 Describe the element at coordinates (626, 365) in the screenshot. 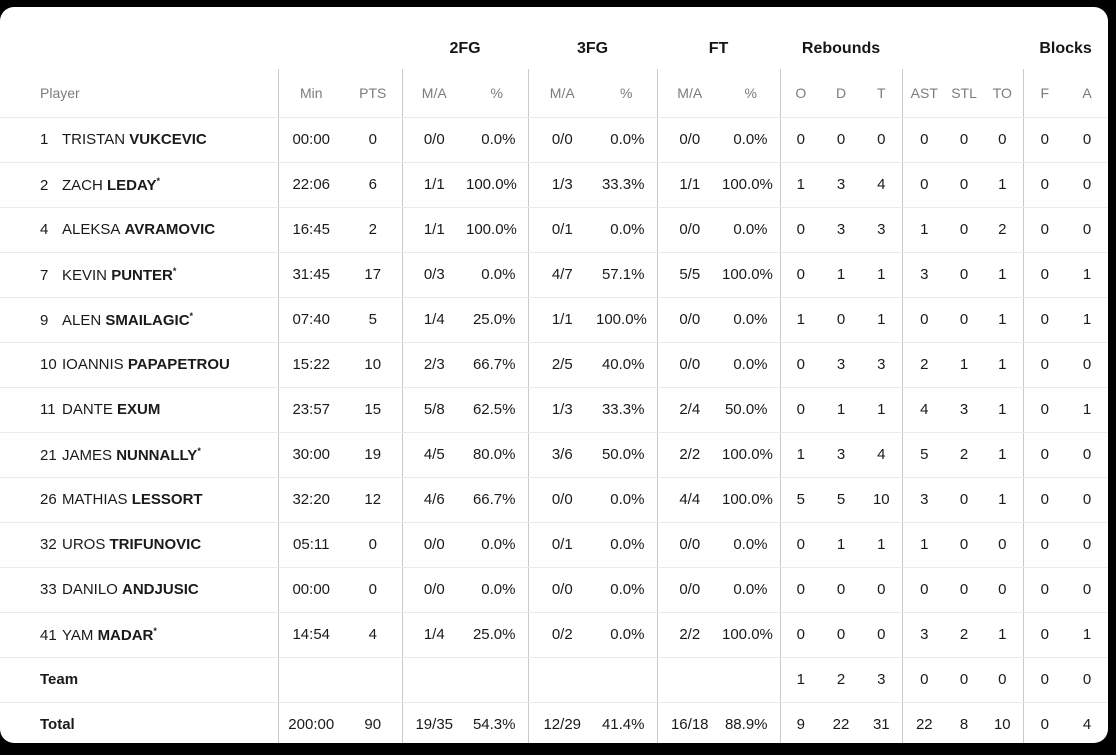

I see `3fg-pct-cell: 40.0%` at that location.